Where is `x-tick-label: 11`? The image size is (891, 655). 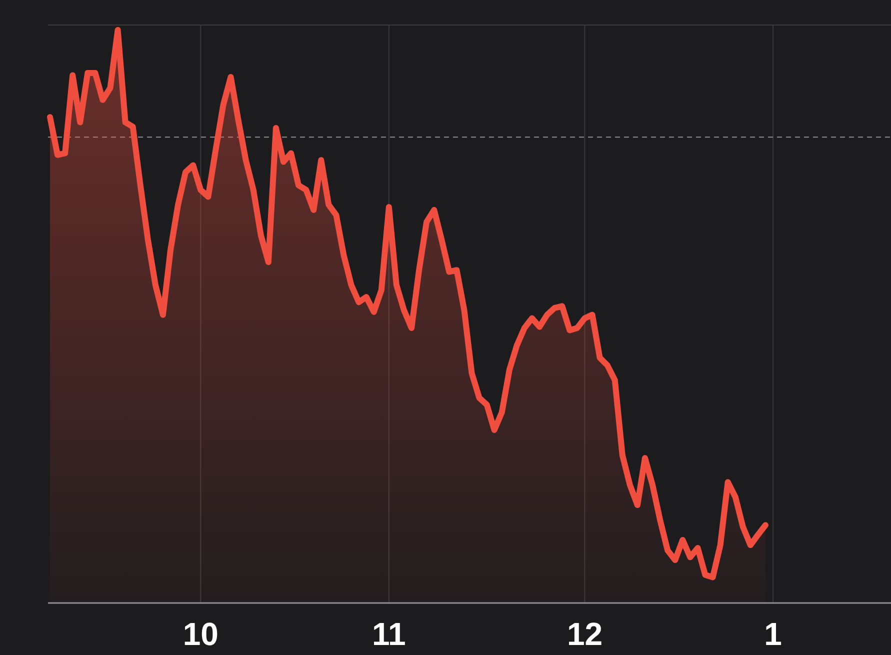
x-tick-label: 11 is located at coordinates (389, 634).